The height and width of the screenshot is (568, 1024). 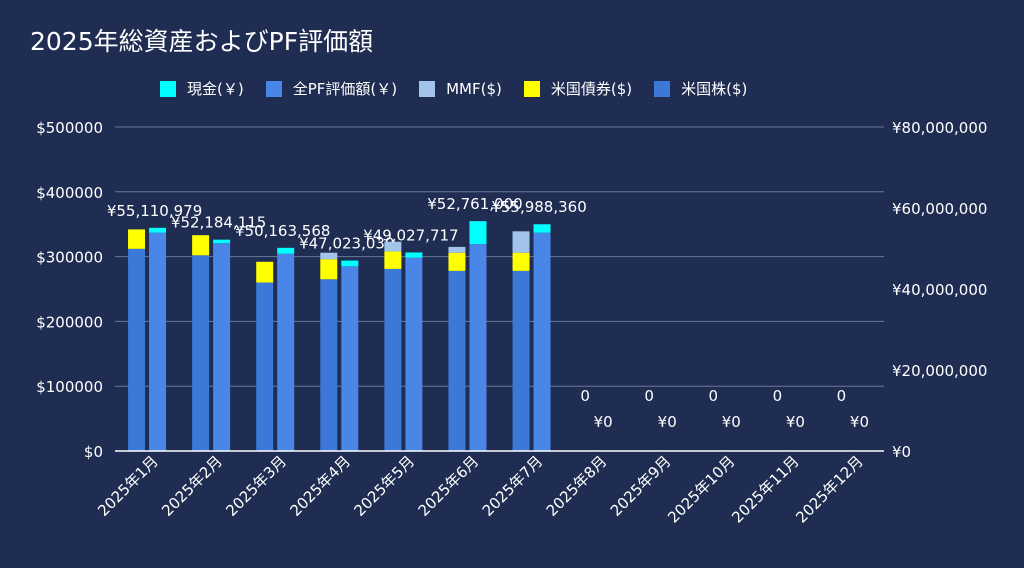 What do you see at coordinates (256, 486) in the screenshot?
I see `x-tick-label: 2025年3月` at bounding box center [256, 486].